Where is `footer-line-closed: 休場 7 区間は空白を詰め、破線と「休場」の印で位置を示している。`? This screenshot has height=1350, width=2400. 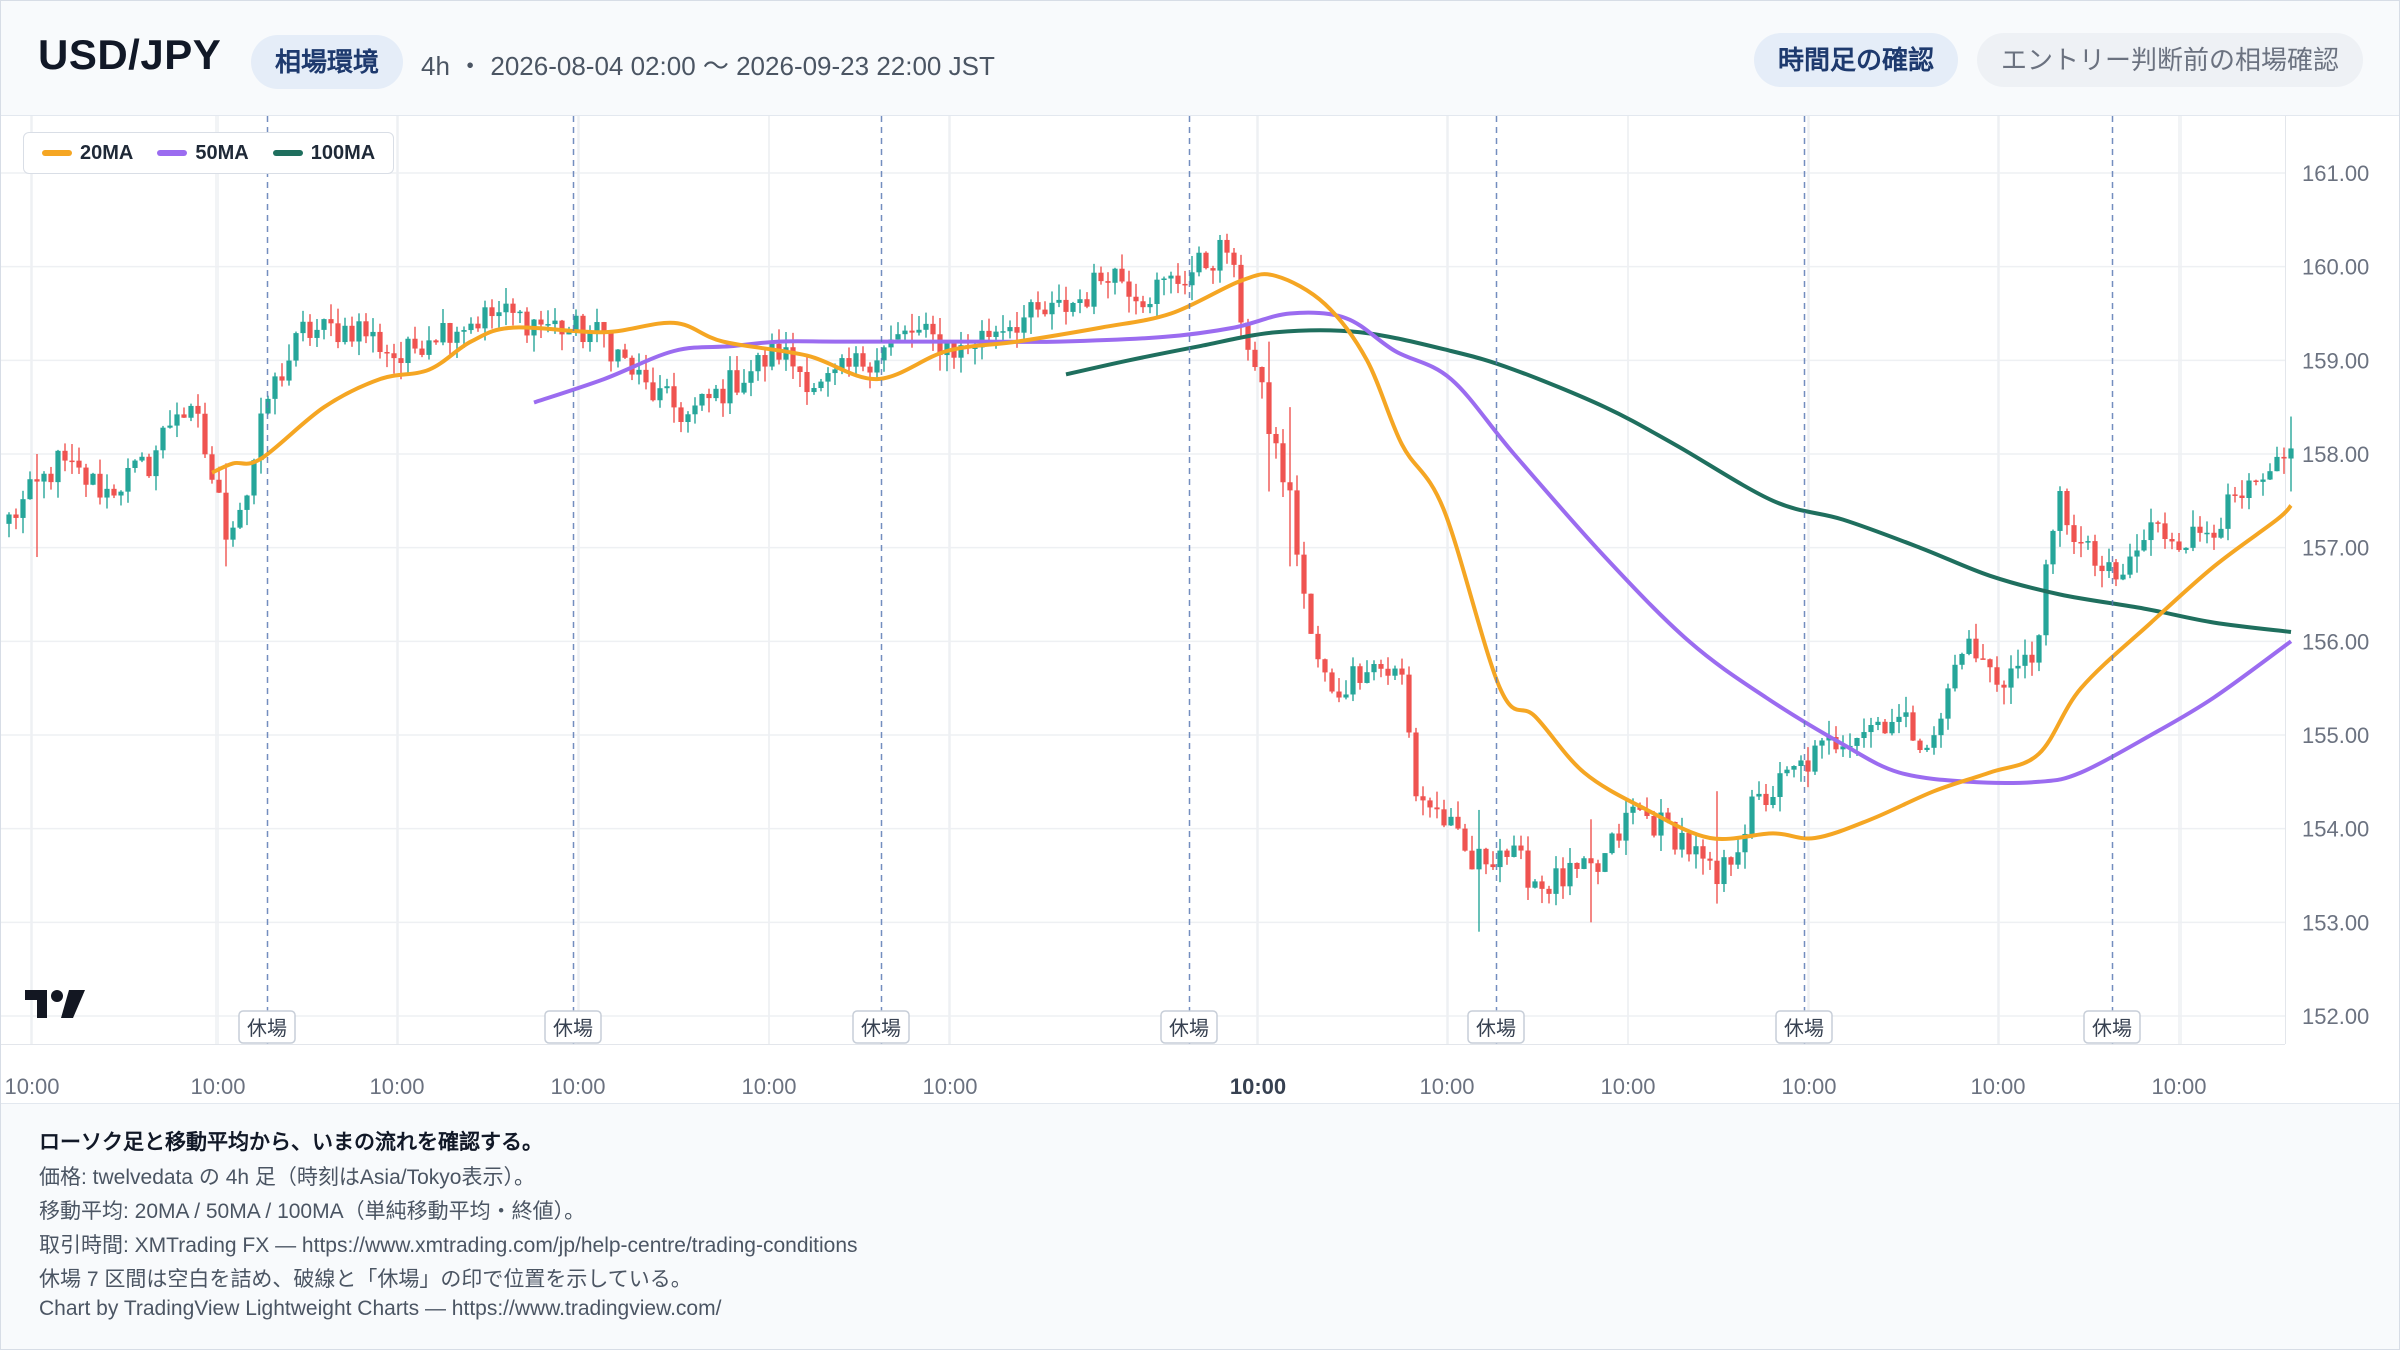 footer-line-closed: 休場 7 区間は空白を詰め、破線と「休場」の印で位置を示している。 is located at coordinates (365, 1279).